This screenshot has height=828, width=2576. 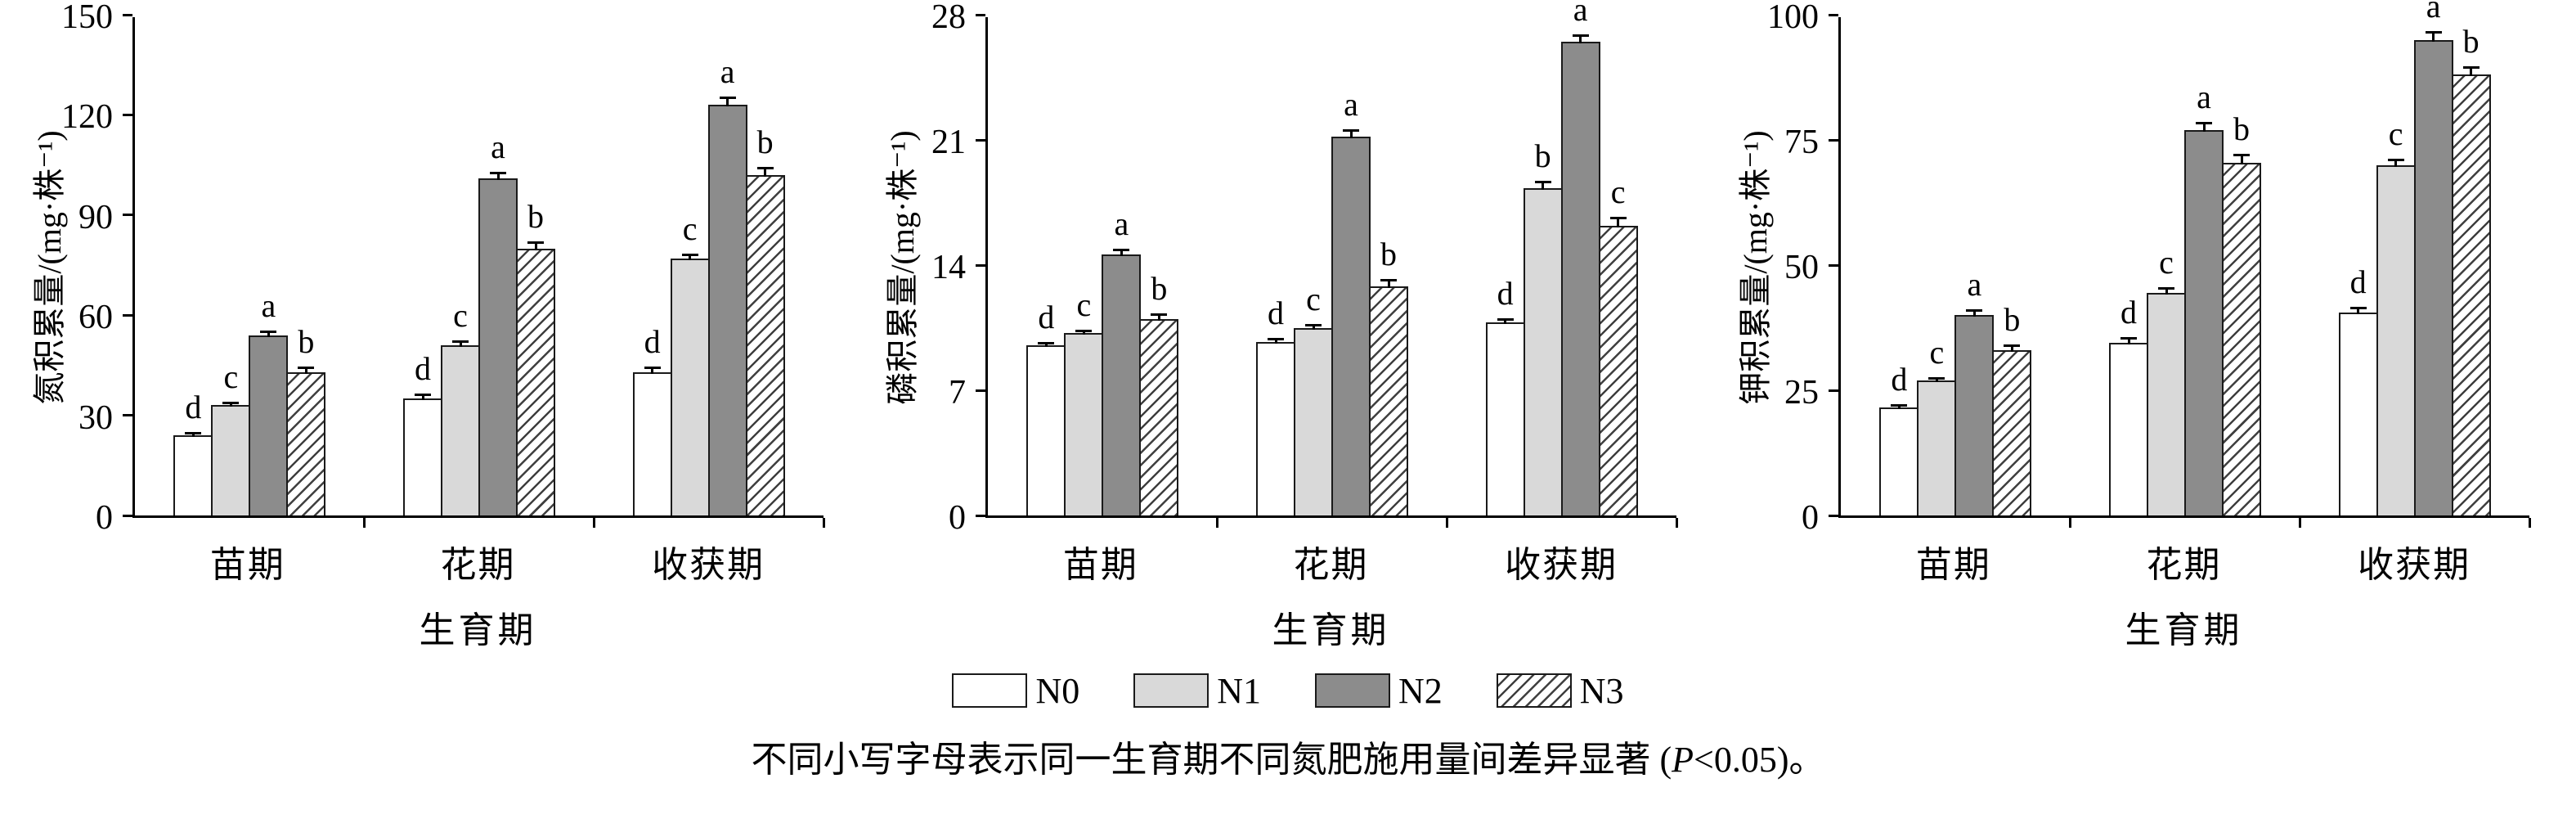 What do you see at coordinates (87, 18) in the screenshot?
I see `y-tick-label: 150` at bounding box center [87, 18].